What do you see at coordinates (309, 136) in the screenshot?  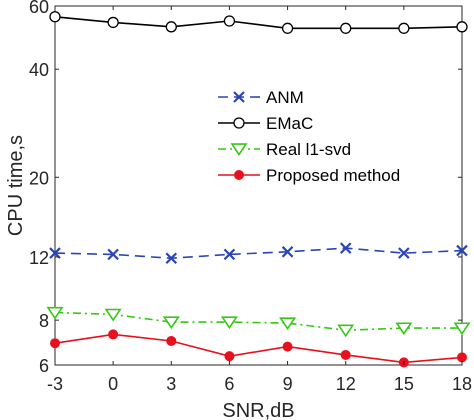 I see `legend: ANM EMaC Real l1-svd Proposed method` at bounding box center [309, 136].